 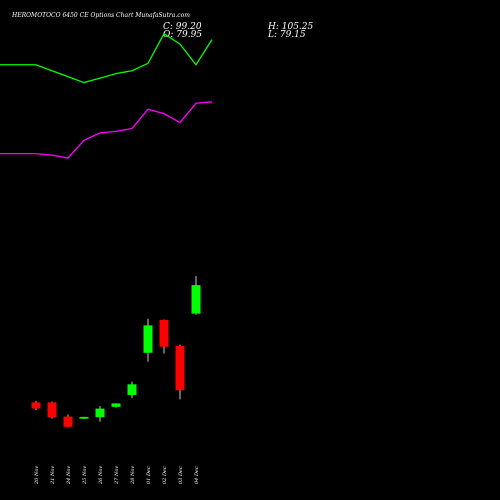 What do you see at coordinates (182, 35) in the screenshot?
I see `open-value: O: 79.95` at bounding box center [182, 35].